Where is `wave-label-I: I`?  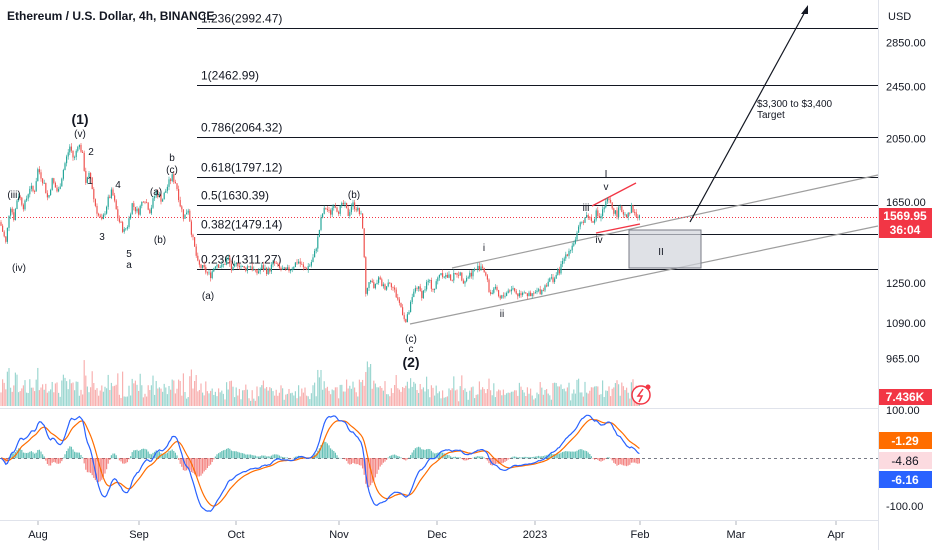
wave-label-I: I is located at coordinates (606, 174).